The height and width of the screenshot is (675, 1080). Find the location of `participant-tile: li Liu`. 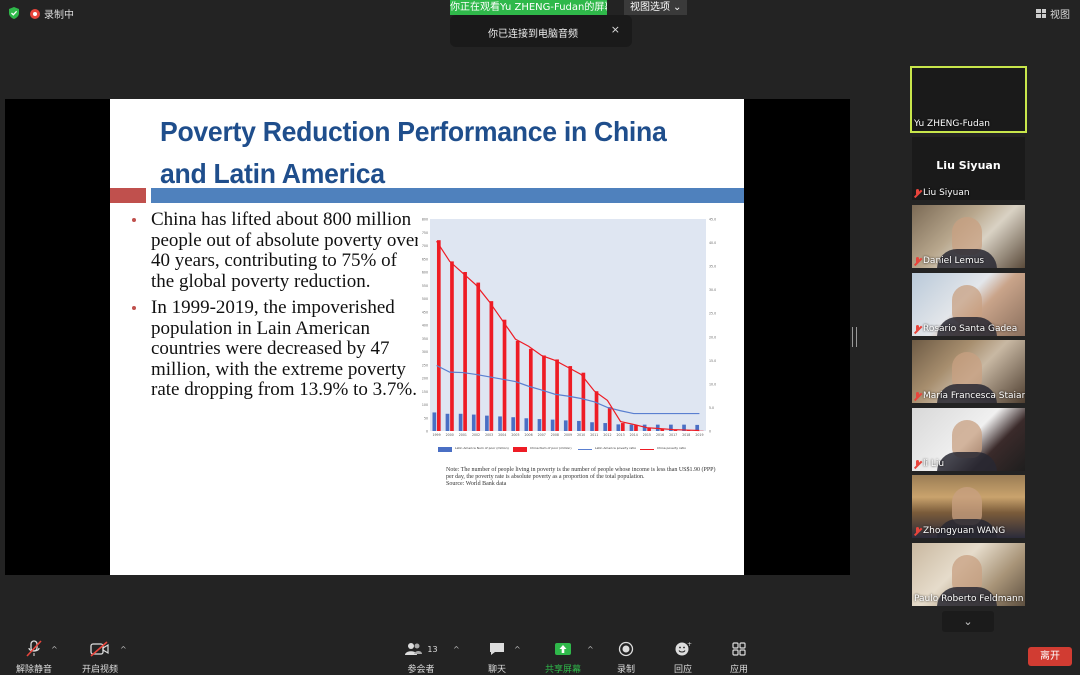

participant-tile: li Liu is located at coordinates (968, 439).